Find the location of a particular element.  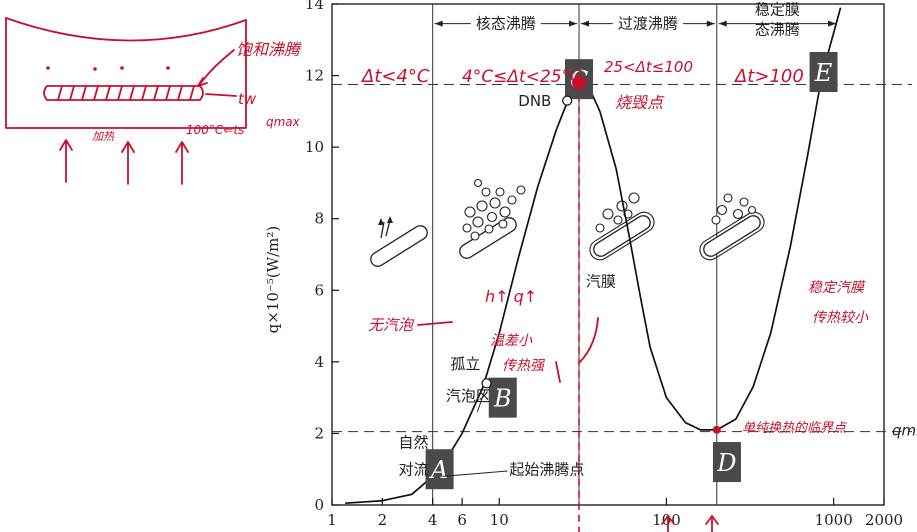

point-label-D: D is located at coordinates (726, 463).